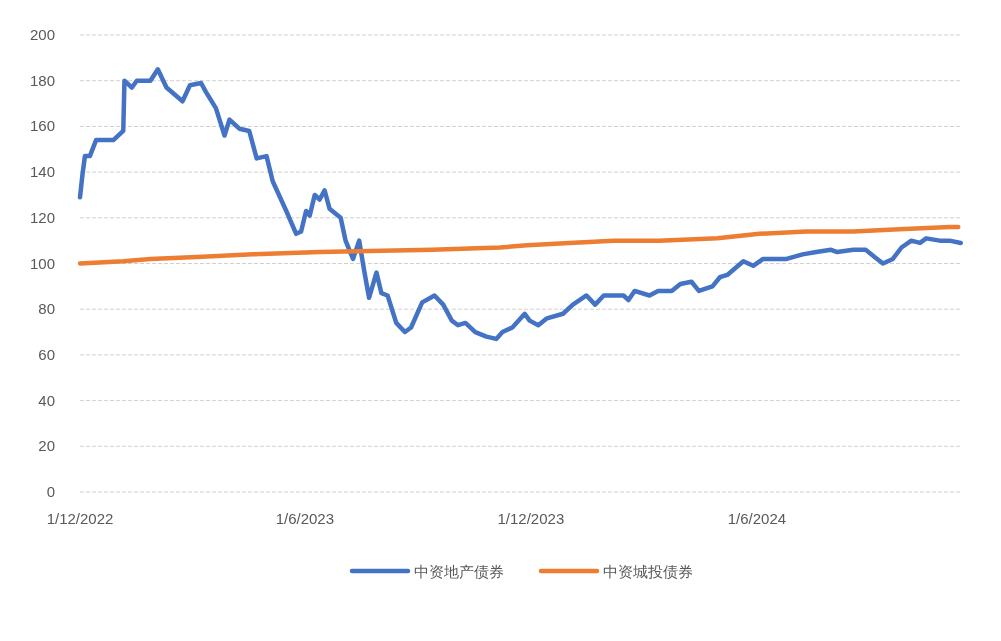  Describe the element at coordinates (42, 34) in the screenshot. I see `y-tick-label: 200` at that location.